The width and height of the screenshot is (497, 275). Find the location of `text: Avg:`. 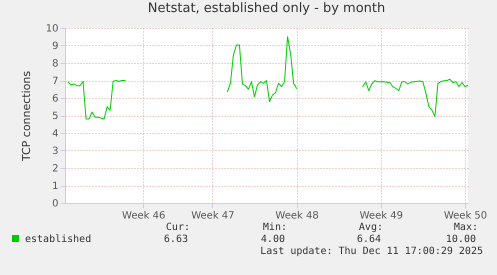

text: Avg: is located at coordinates (370, 227).